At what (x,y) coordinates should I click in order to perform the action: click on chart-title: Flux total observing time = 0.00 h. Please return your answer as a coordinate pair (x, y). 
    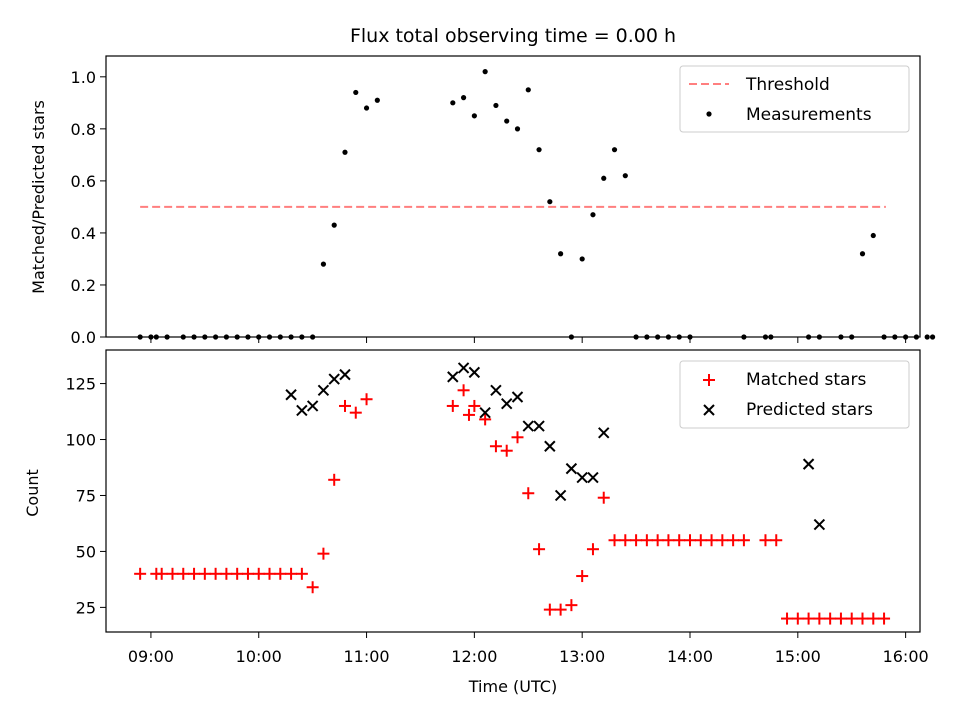
    Looking at the image, I should click on (513, 36).